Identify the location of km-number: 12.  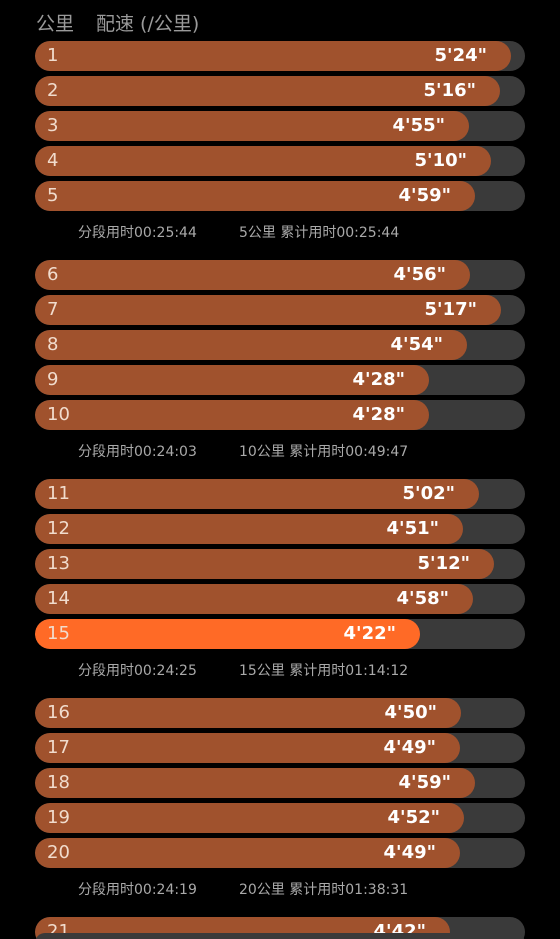
(58, 528).